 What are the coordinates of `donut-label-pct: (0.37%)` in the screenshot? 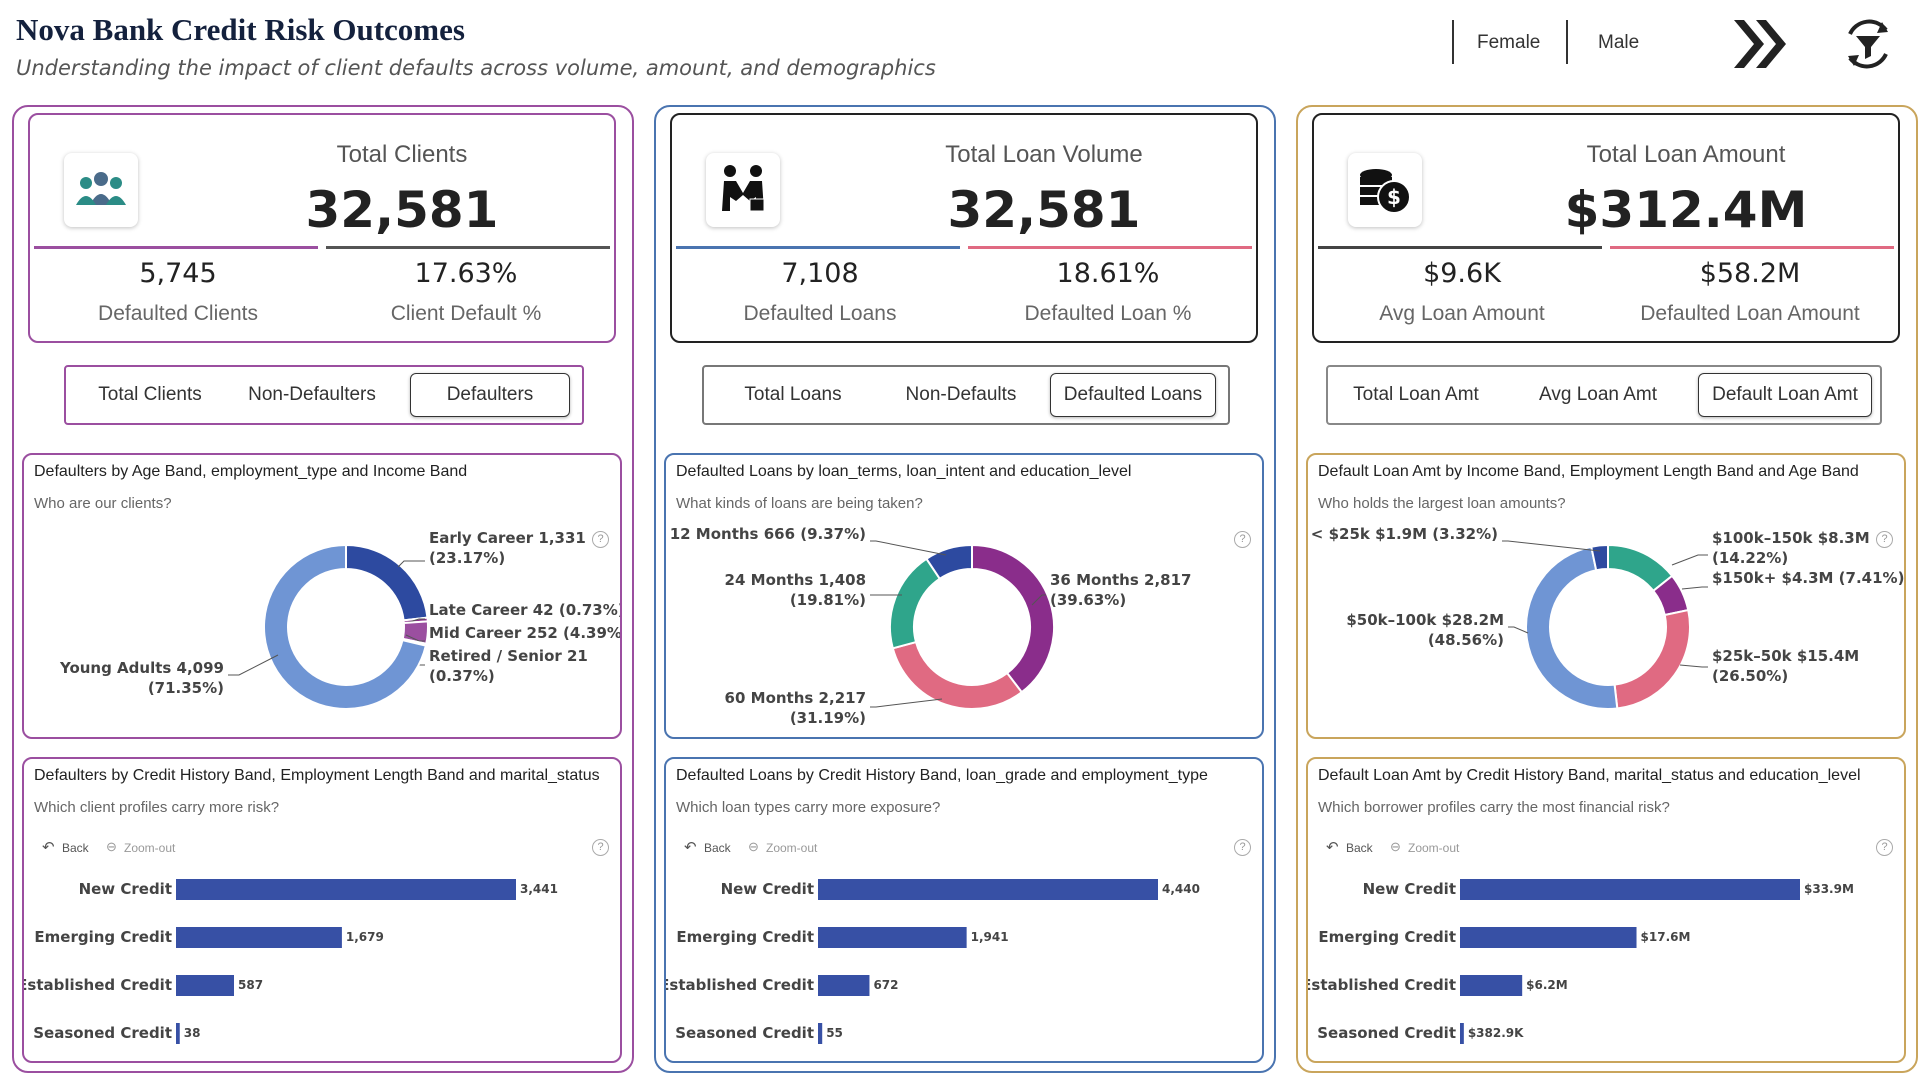 It's located at (462, 676).